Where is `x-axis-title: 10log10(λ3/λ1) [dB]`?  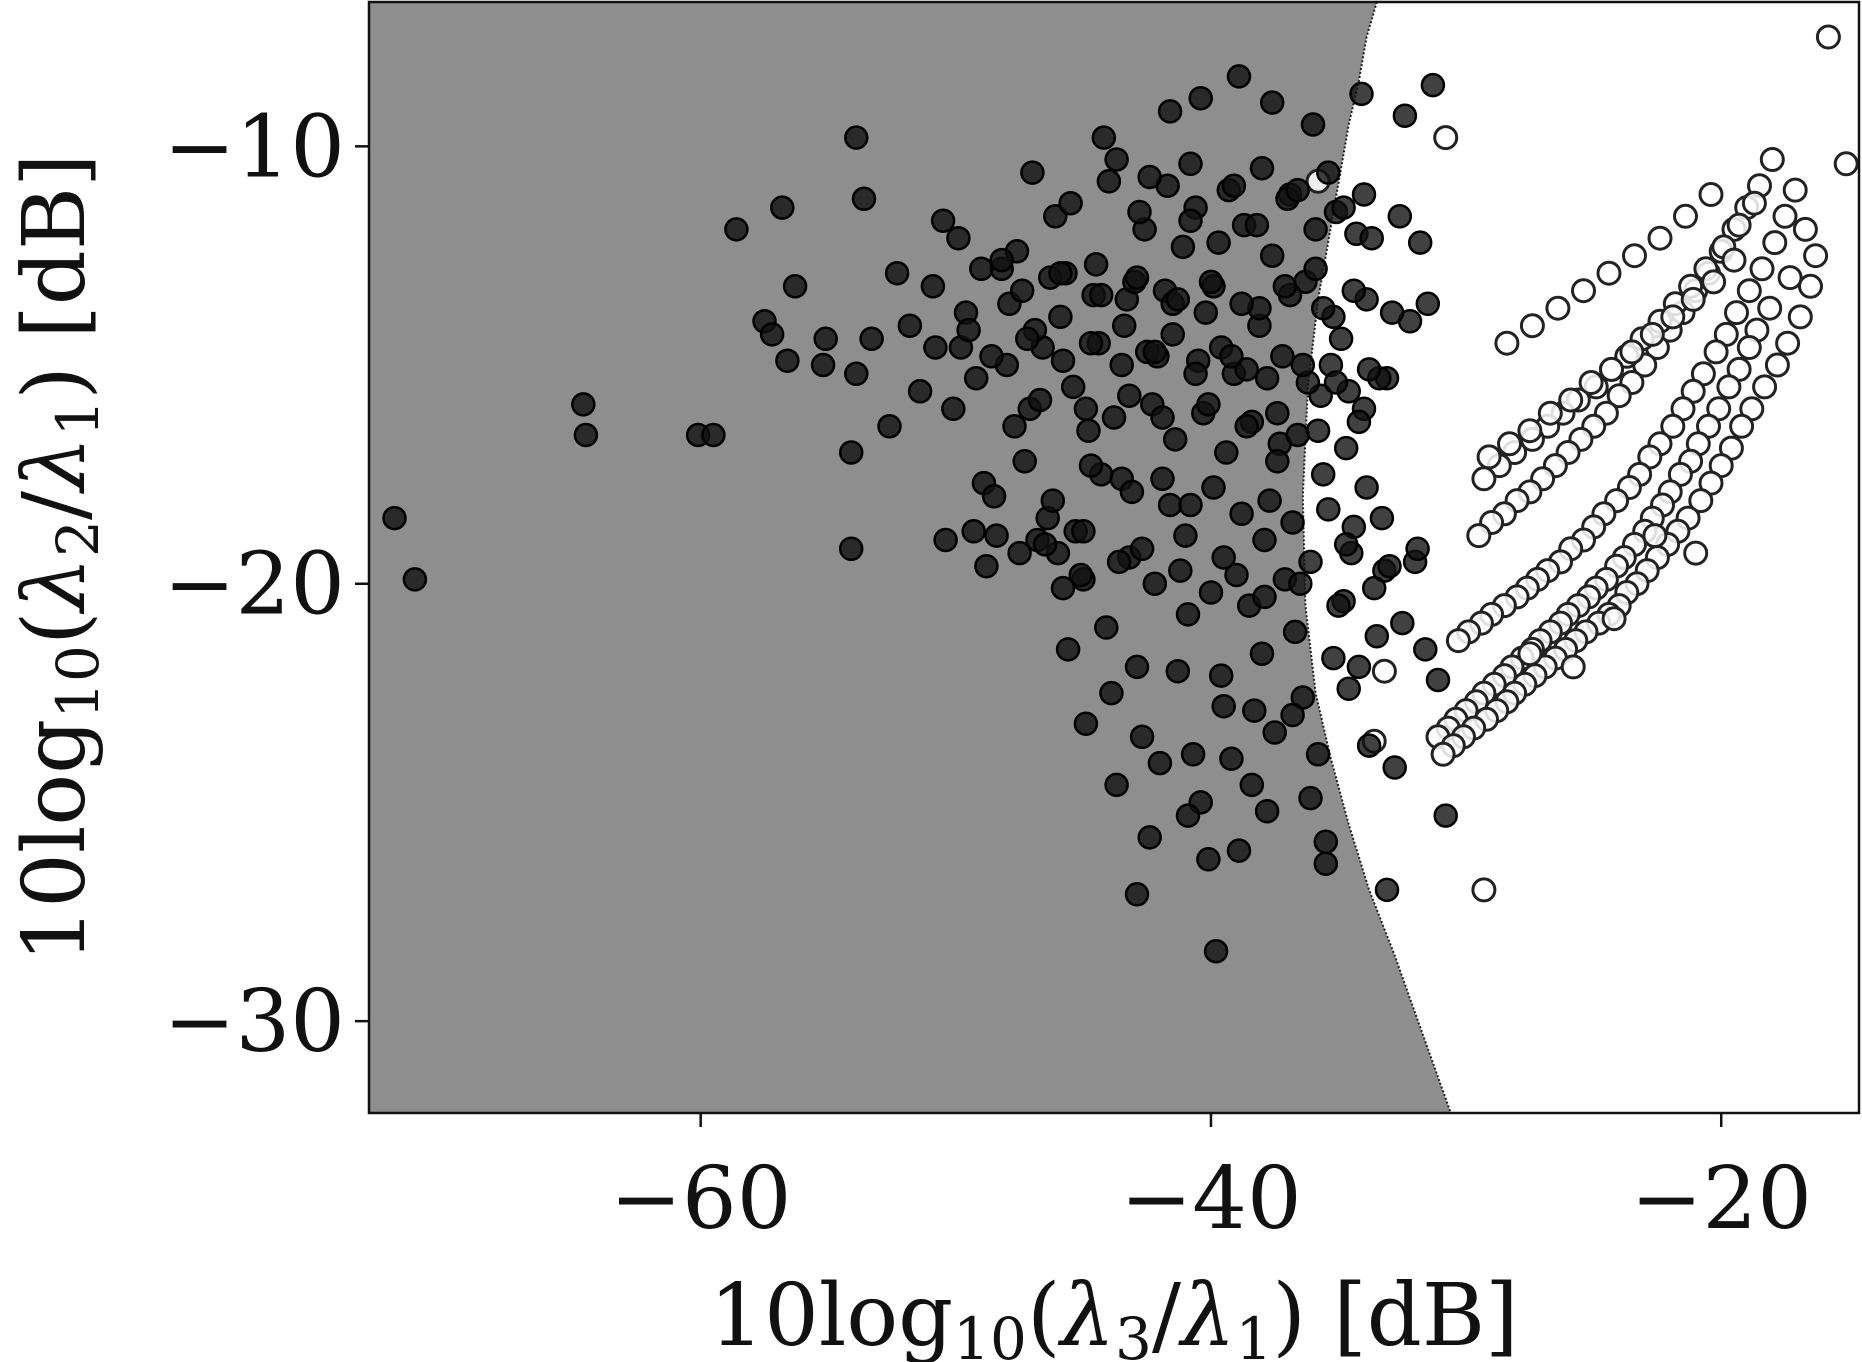 x-axis-title: 10log10(λ3/λ1) [dB] is located at coordinates (1113, 1314).